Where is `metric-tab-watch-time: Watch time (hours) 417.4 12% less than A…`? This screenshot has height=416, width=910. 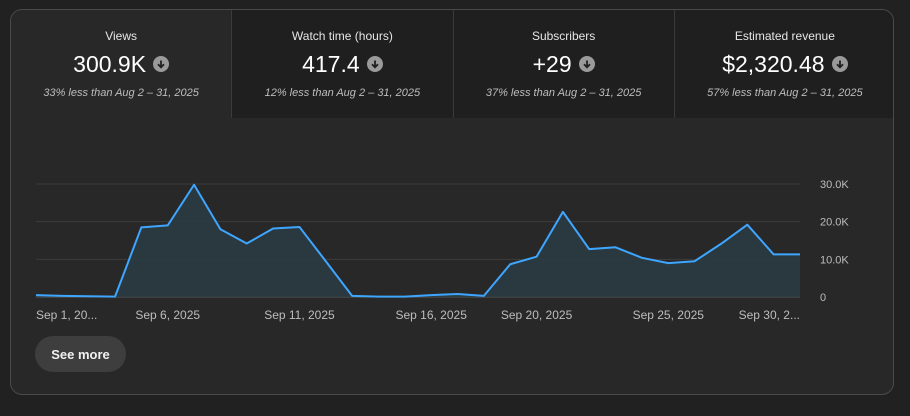
metric-tab-watch-time: Watch time (hours) 417.4 12% less than A… is located at coordinates (343, 64).